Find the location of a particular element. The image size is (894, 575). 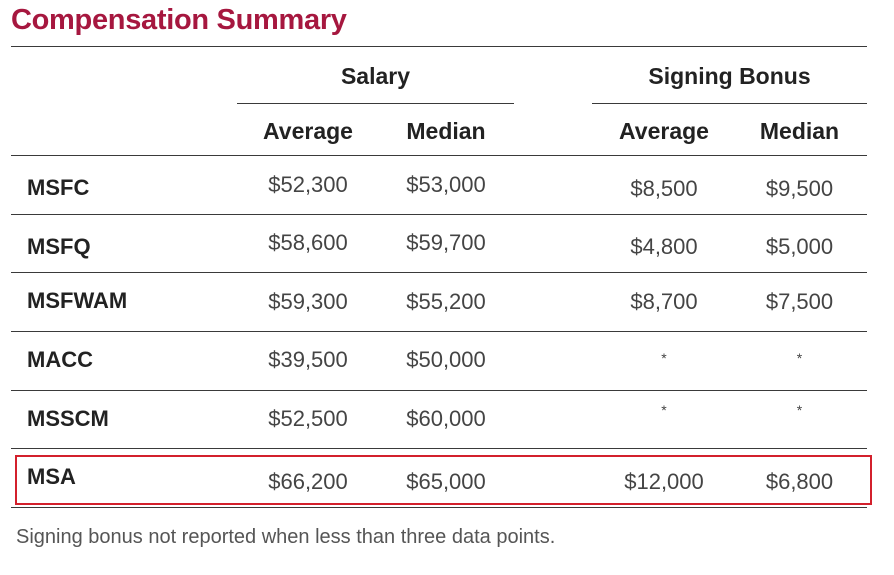

table-bottom-rule is located at coordinates (439, 507).